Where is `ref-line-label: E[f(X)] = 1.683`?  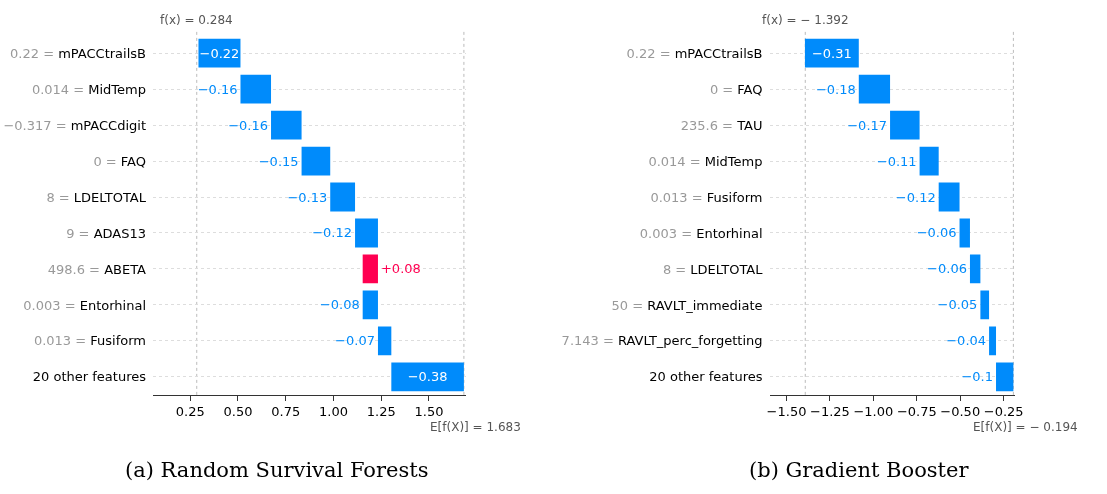
ref-line-label: E[f(X)] = 1.683 is located at coordinates (475, 427).